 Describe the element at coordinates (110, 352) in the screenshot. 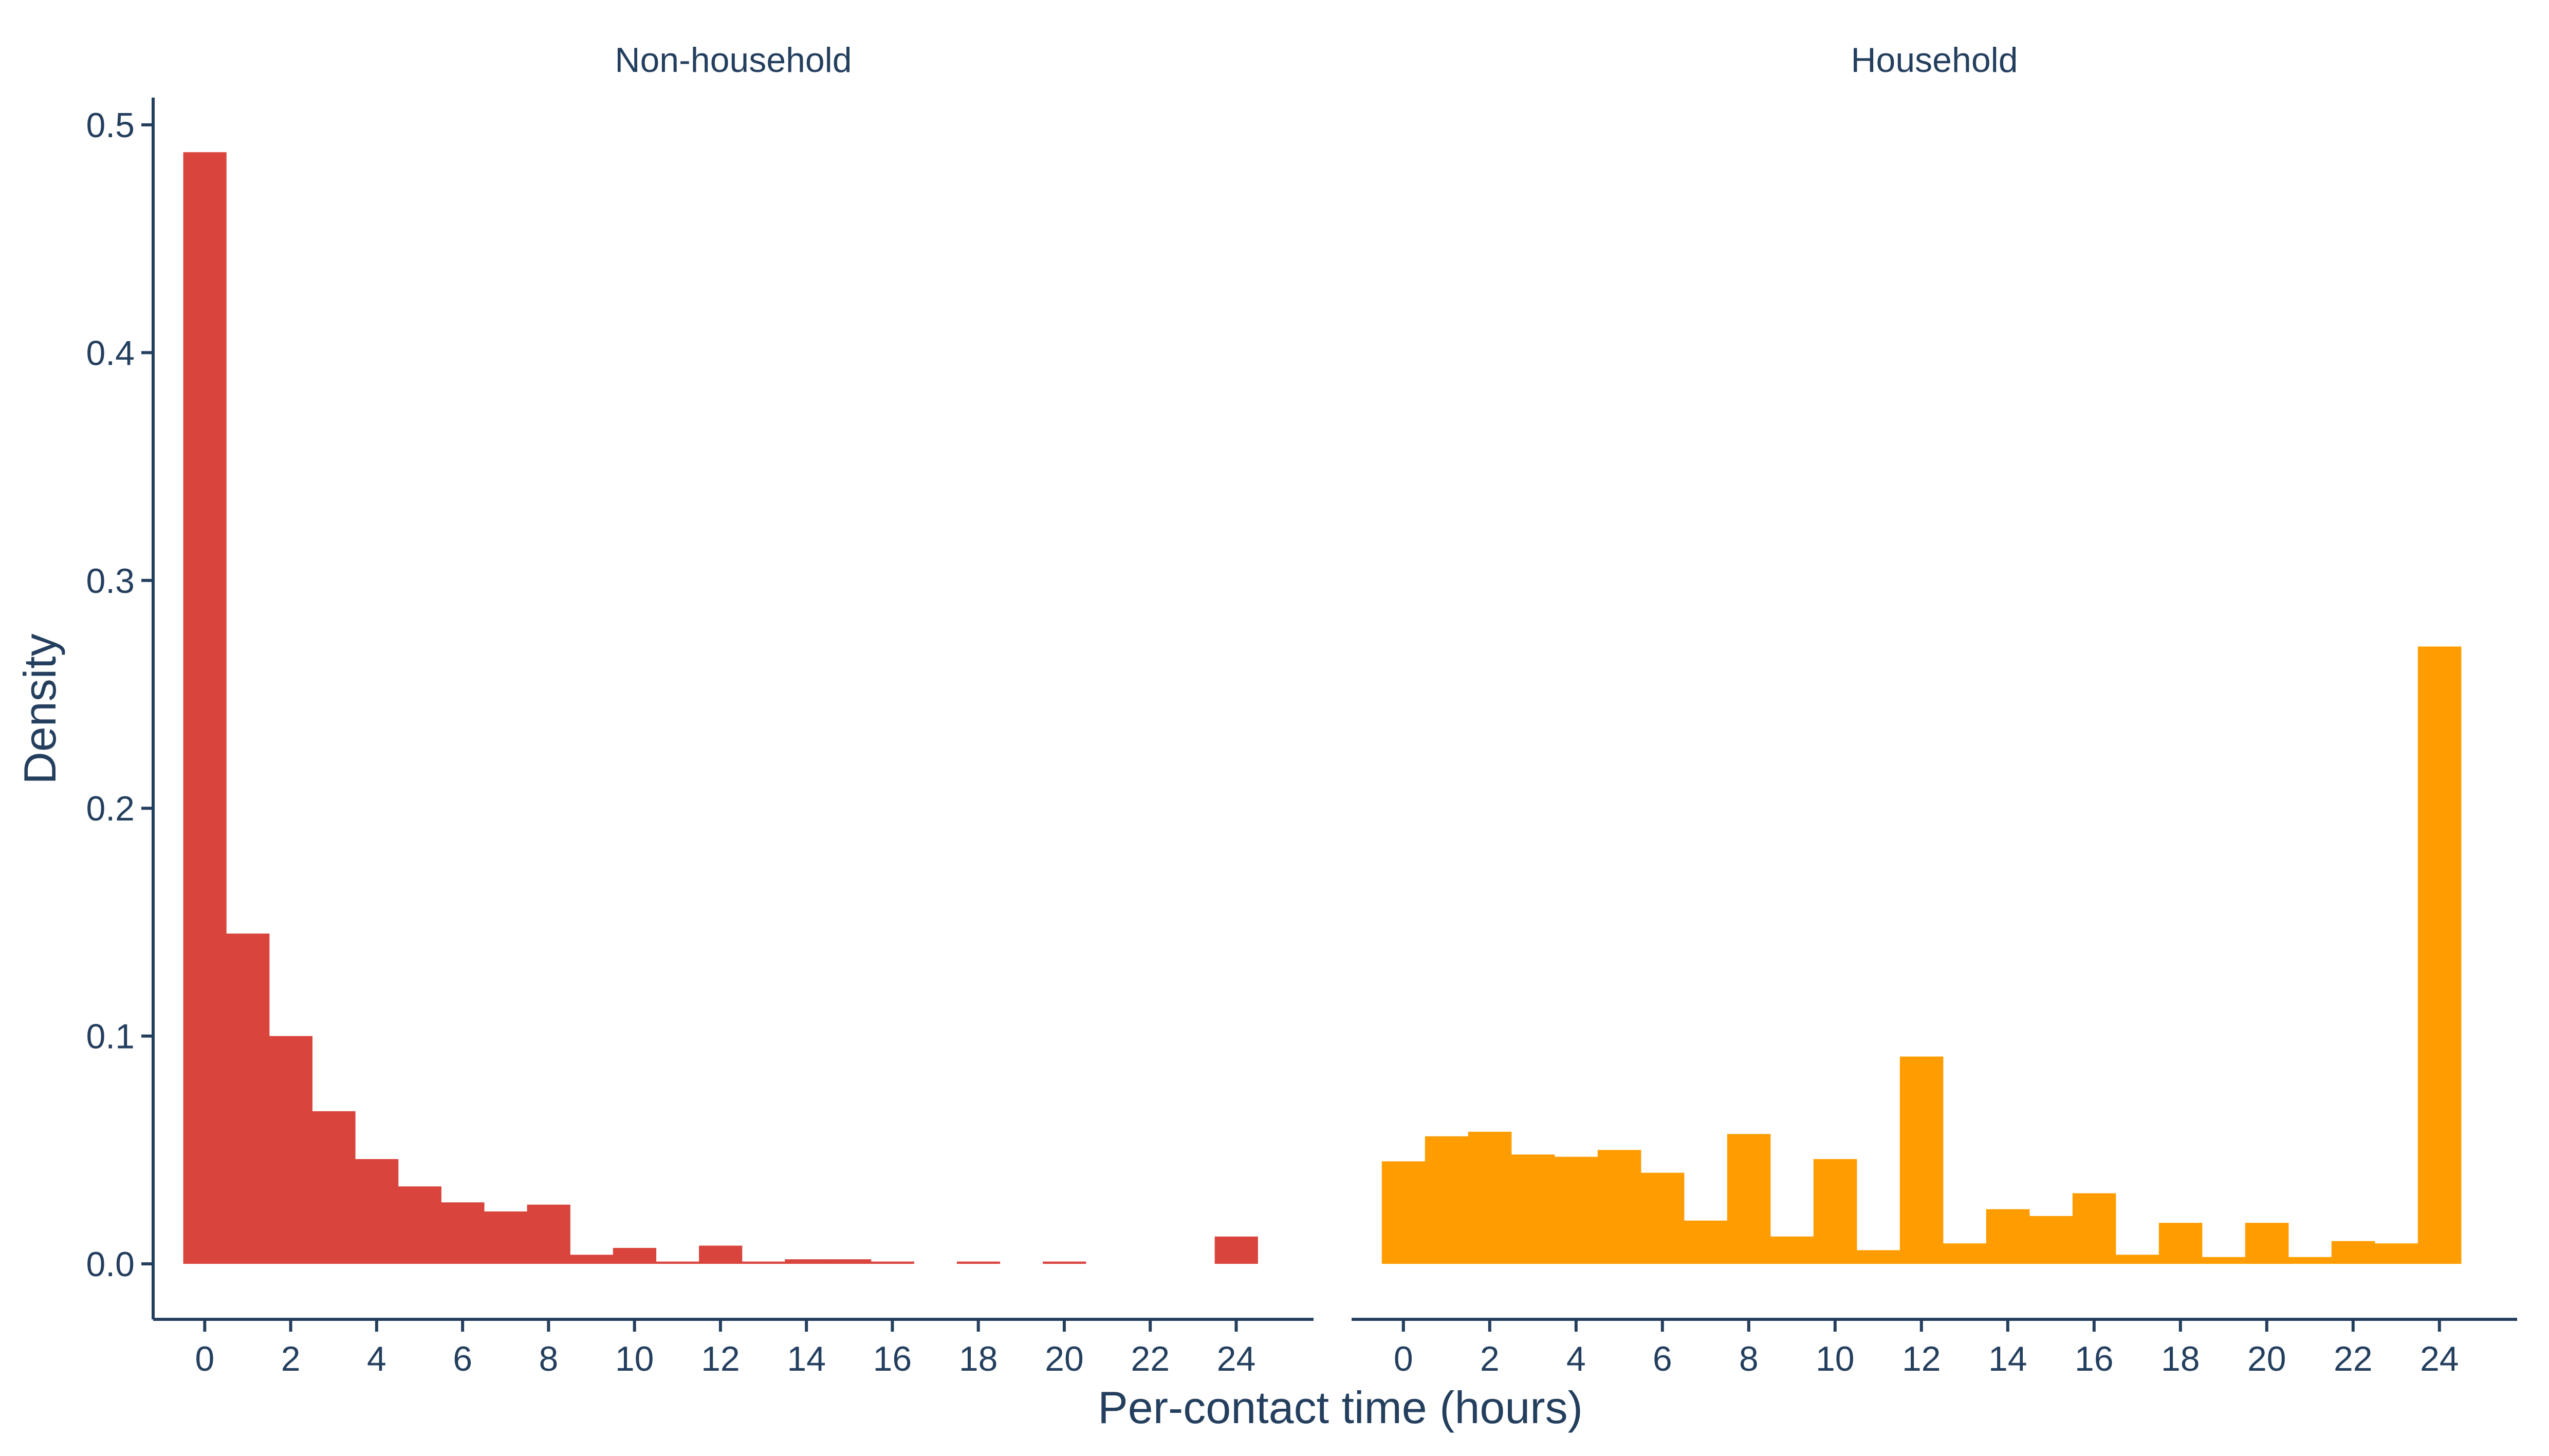

I see `y-tick-label: 0.4` at that location.